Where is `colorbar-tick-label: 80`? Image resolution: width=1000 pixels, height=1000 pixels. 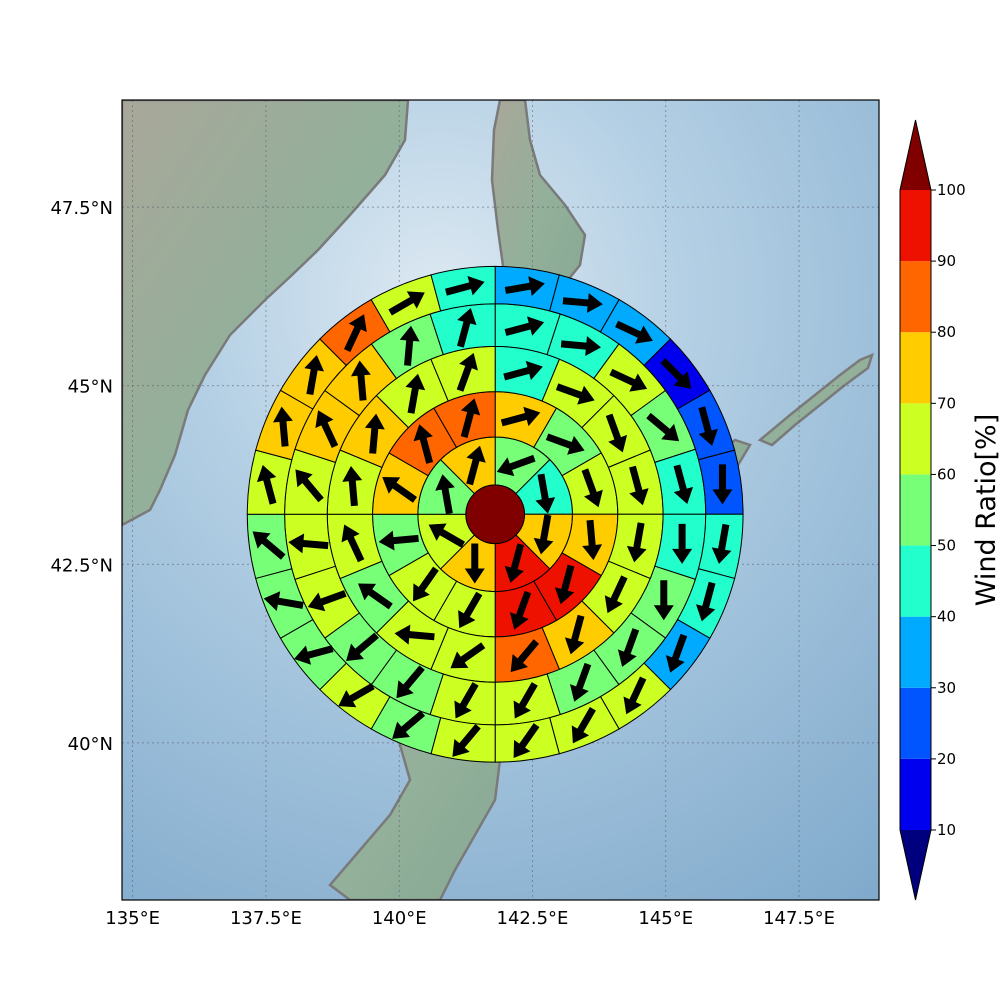
colorbar-tick-label: 80 is located at coordinates (946, 332).